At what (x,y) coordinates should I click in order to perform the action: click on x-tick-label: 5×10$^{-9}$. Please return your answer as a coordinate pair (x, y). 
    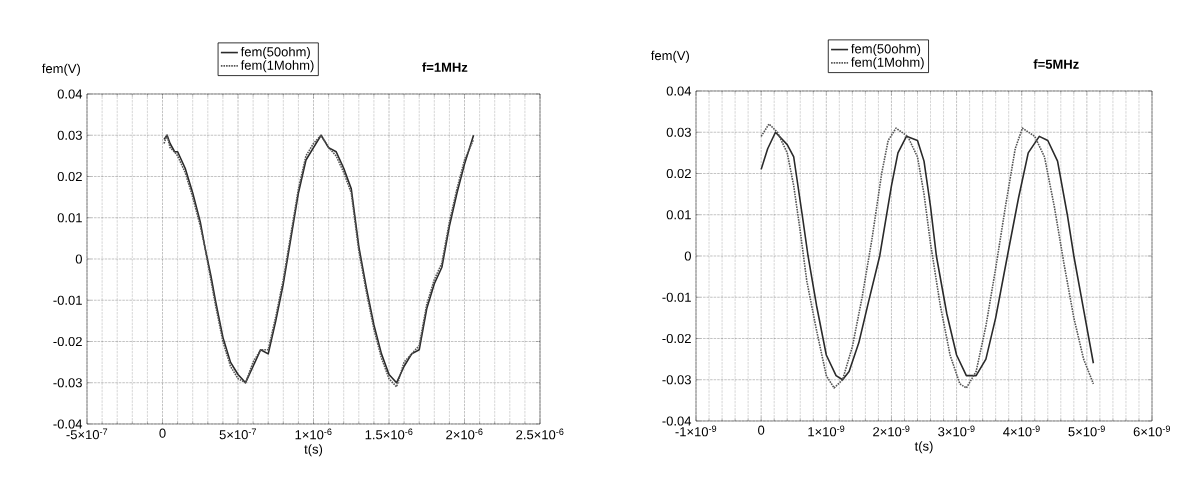
    Looking at the image, I should click on (1086, 431).